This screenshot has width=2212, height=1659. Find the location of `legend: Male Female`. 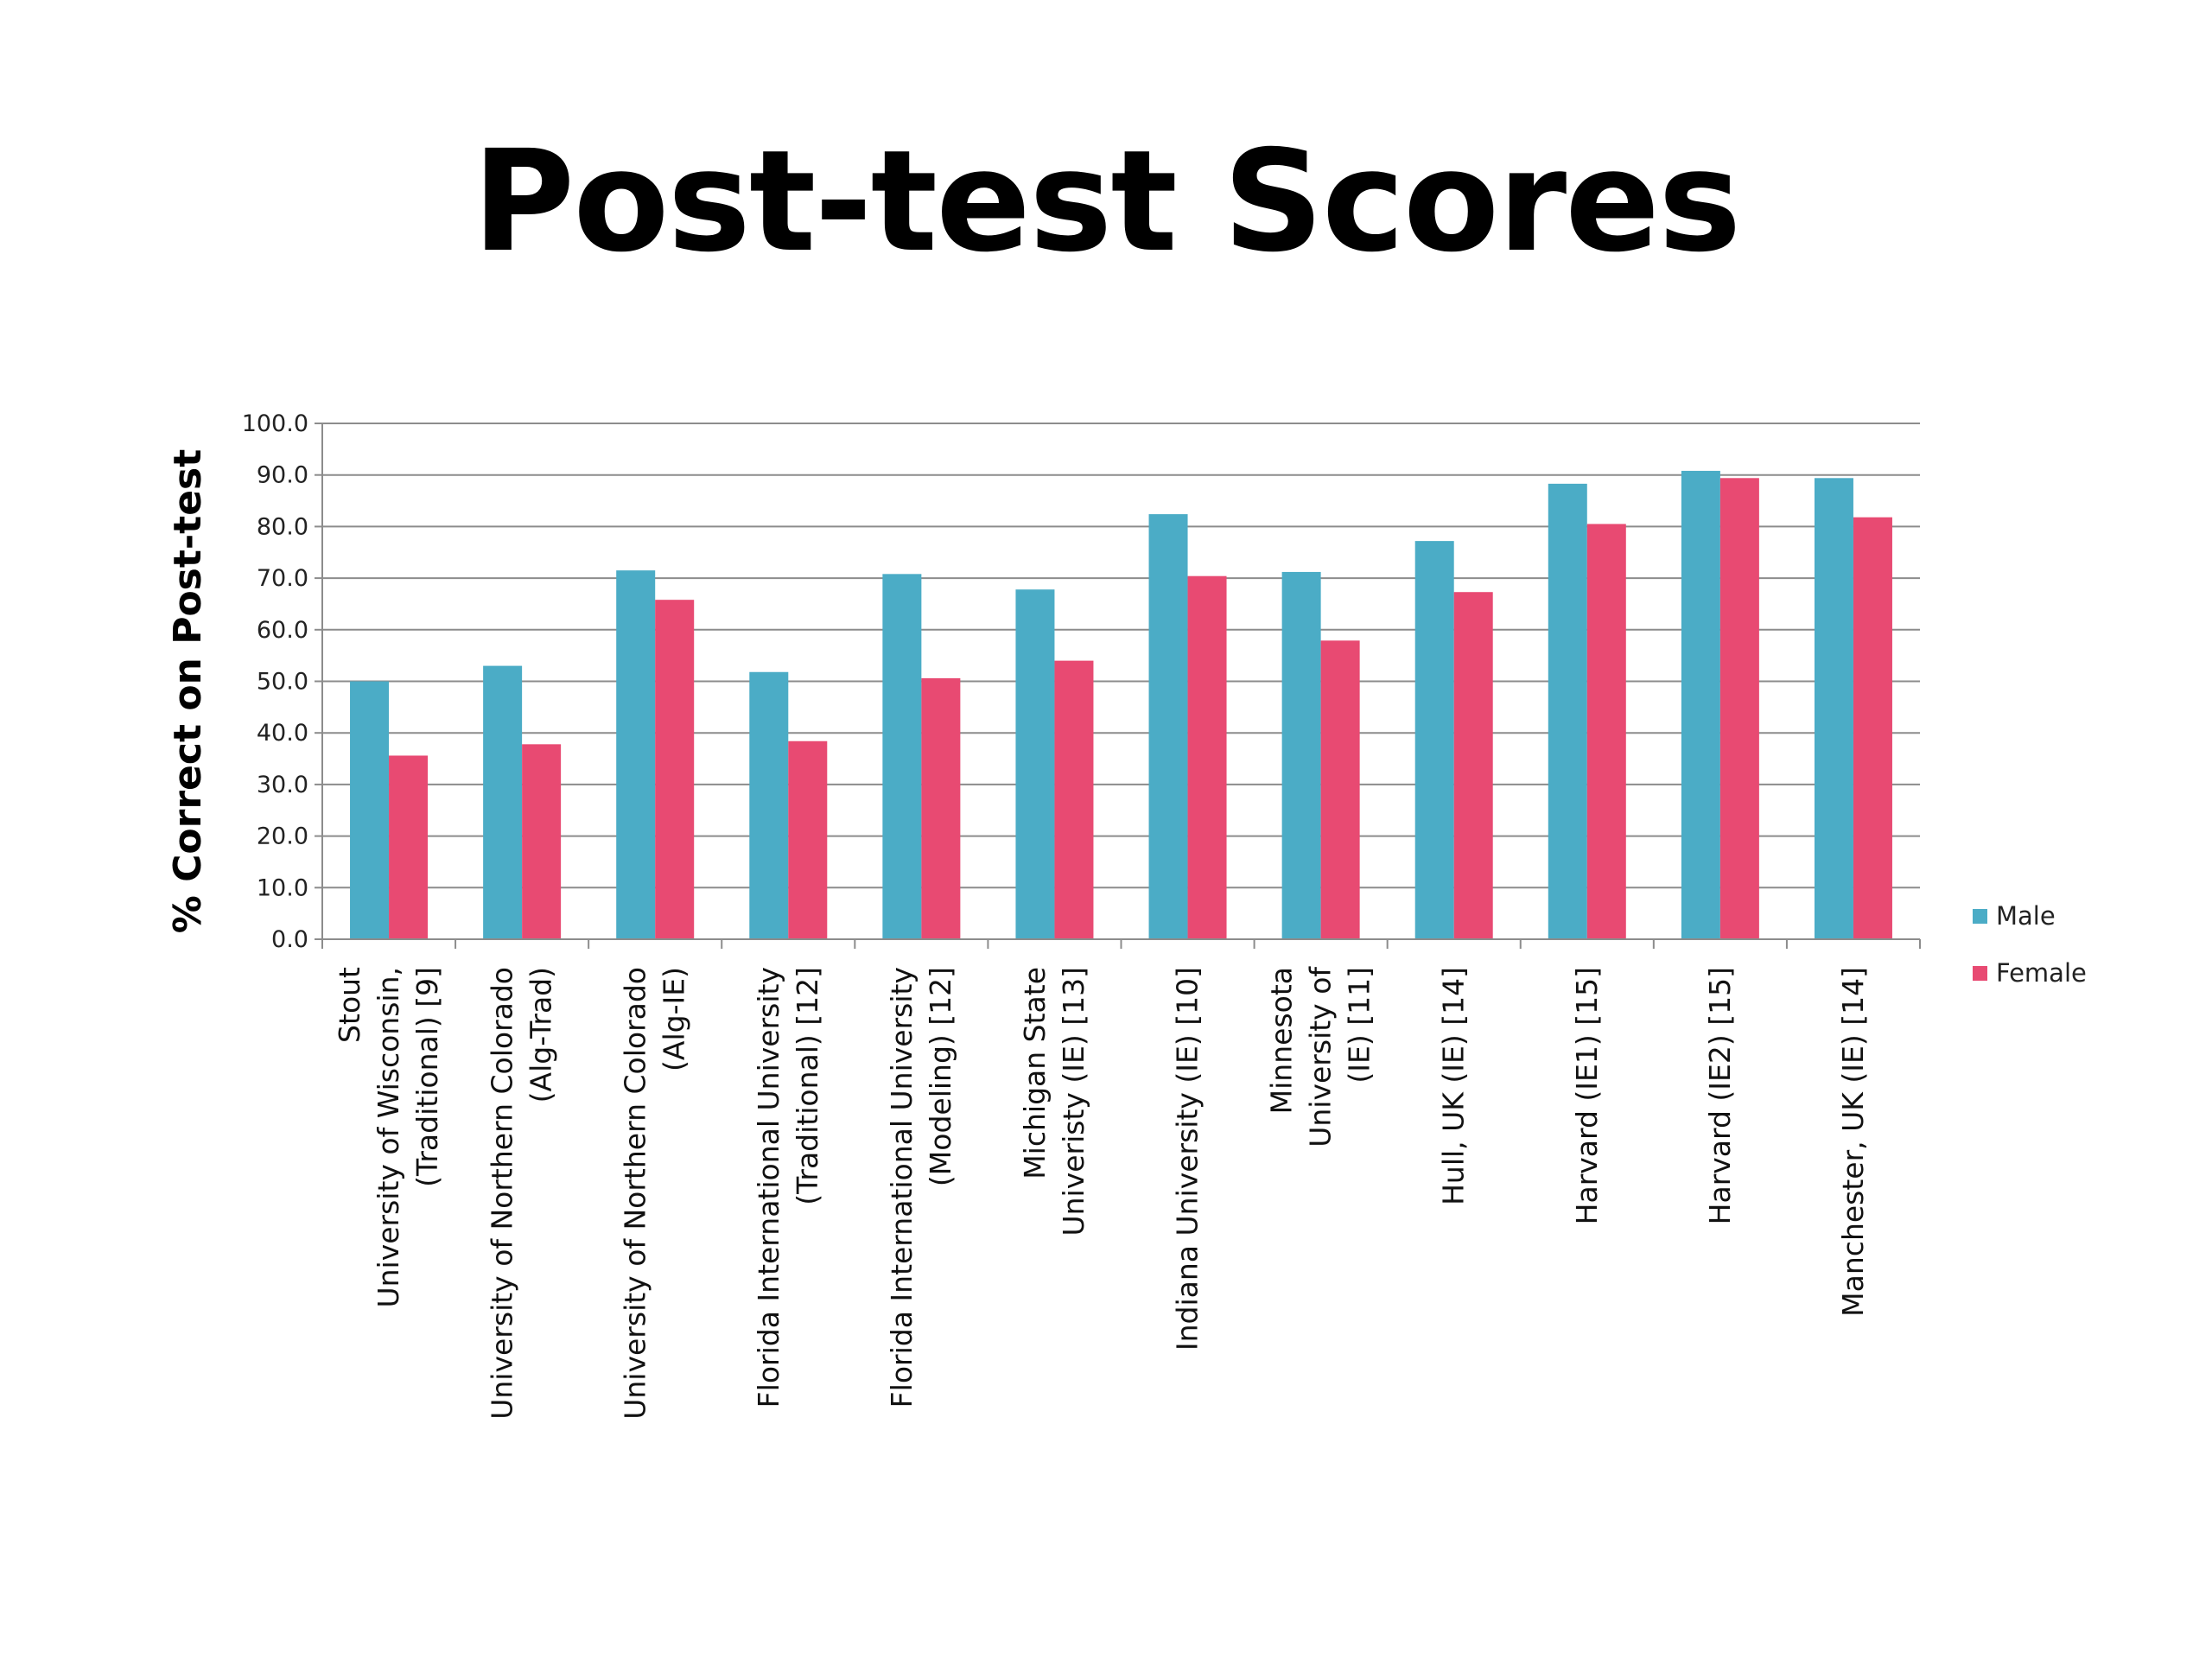

legend: Male Female is located at coordinates (2030, 944).